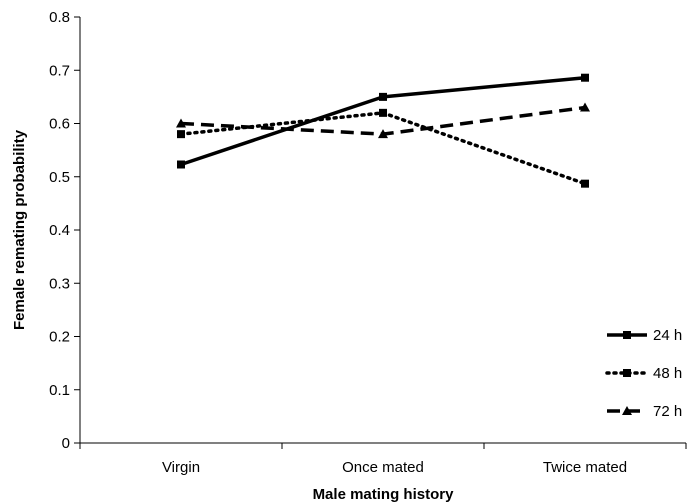  I want to click on legend-label: 48 h, so click(667, 373).